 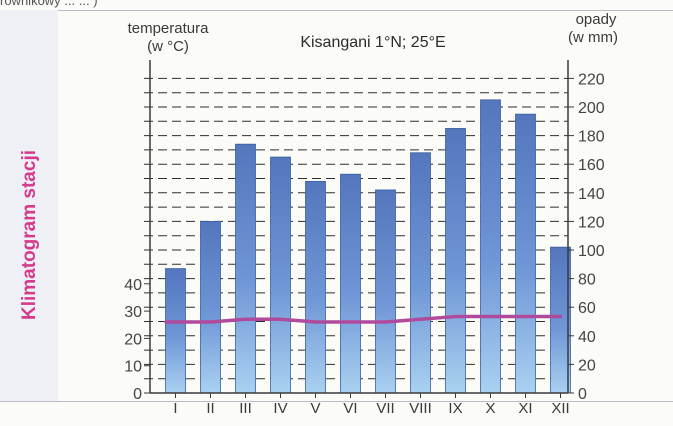 What do you see at coordinates (336, 401) in the screenshot?
I see `bottom-divider` at bounding box center [336, 401].